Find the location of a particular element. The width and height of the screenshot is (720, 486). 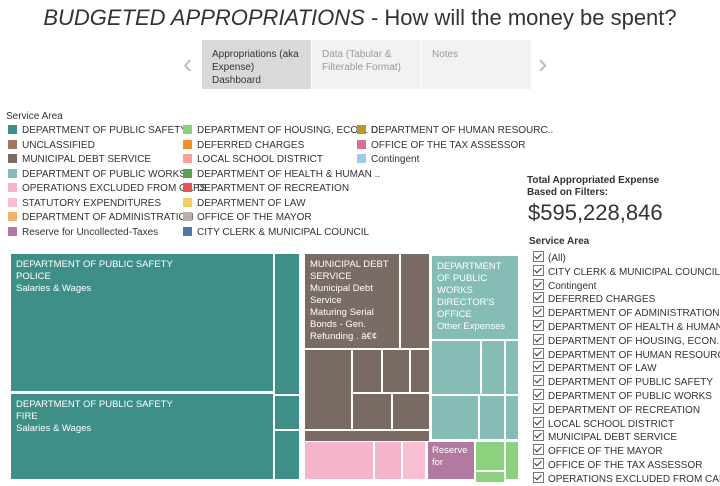

filter-option-label: DEPARTMENT OF ADMINISTRATION is located at coordinates (634, 314).